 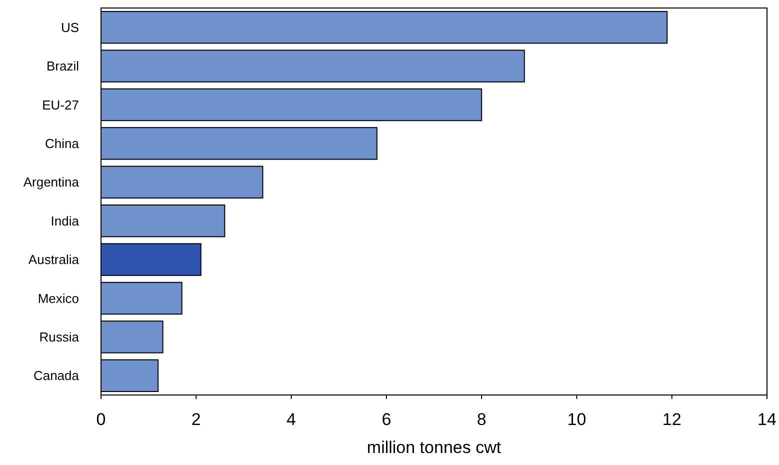 I want to click on x-tick-label: 2, so click(x=196, y=419).